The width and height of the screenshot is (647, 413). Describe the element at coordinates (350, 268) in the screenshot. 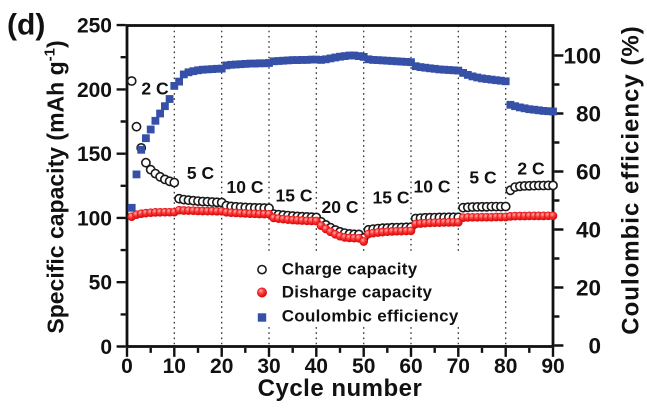

I see `svg-text: Charge capacity` at that location.